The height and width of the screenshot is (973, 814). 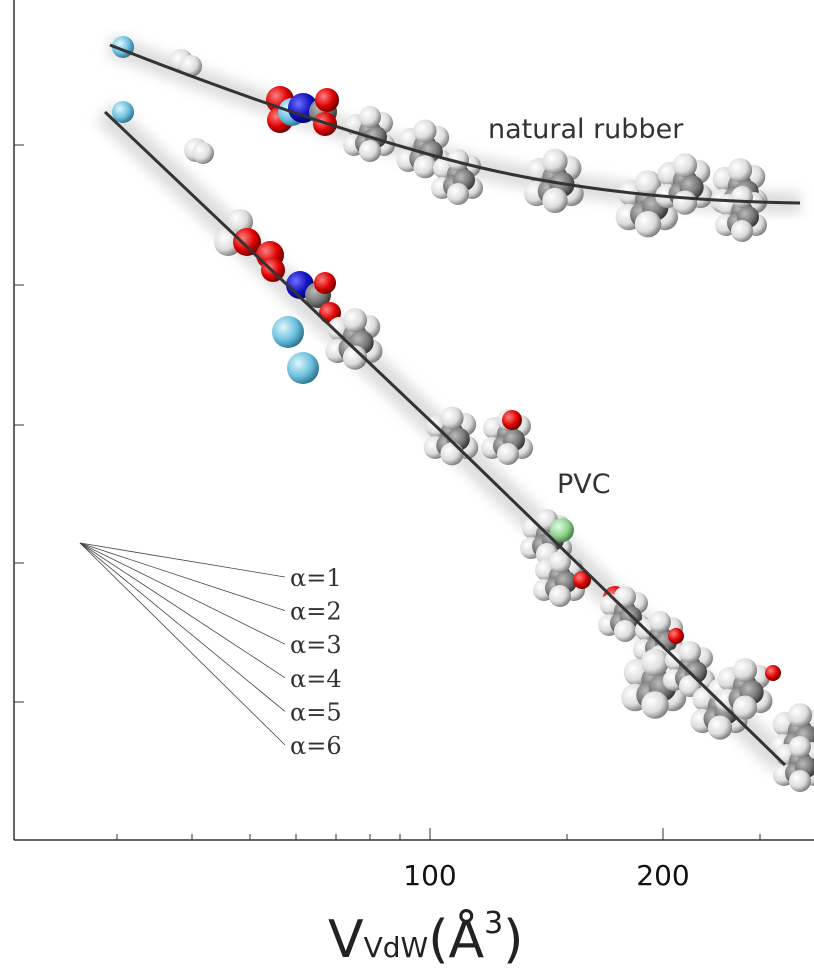 What do you see at coordinates (316, 679) in the screenshot?
I see `alpha-label: α=4` at bounding box center [316, 679].